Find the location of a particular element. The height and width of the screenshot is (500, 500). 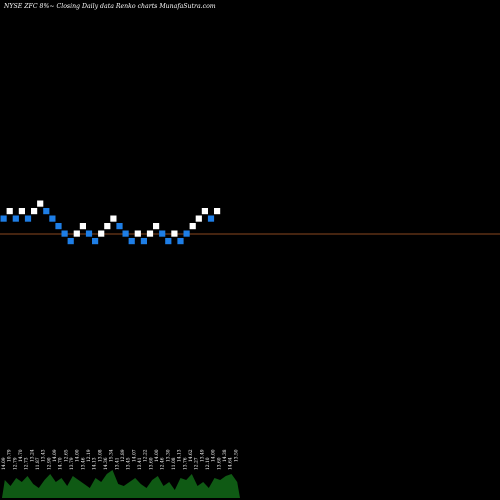

volume-label: 13.50 is located at coordinates (236, 455).